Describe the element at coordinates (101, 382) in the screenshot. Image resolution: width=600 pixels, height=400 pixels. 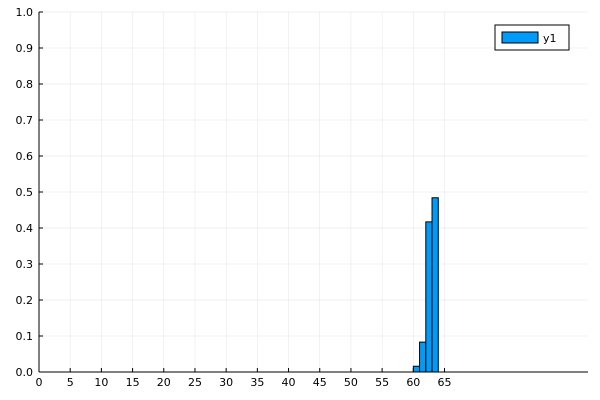
I see `x-tick-label: 10` at that location.